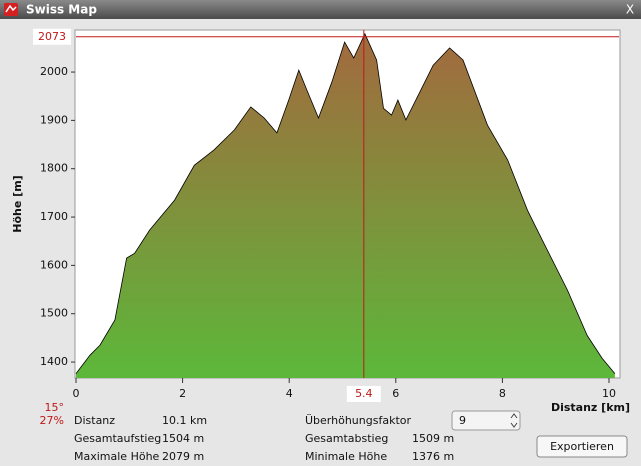 The width and height of the screenshot is (641, 466). Describe the element at coordinates (184, 420) in the screenshot. I see `info-text: 10.1 km` at that location.